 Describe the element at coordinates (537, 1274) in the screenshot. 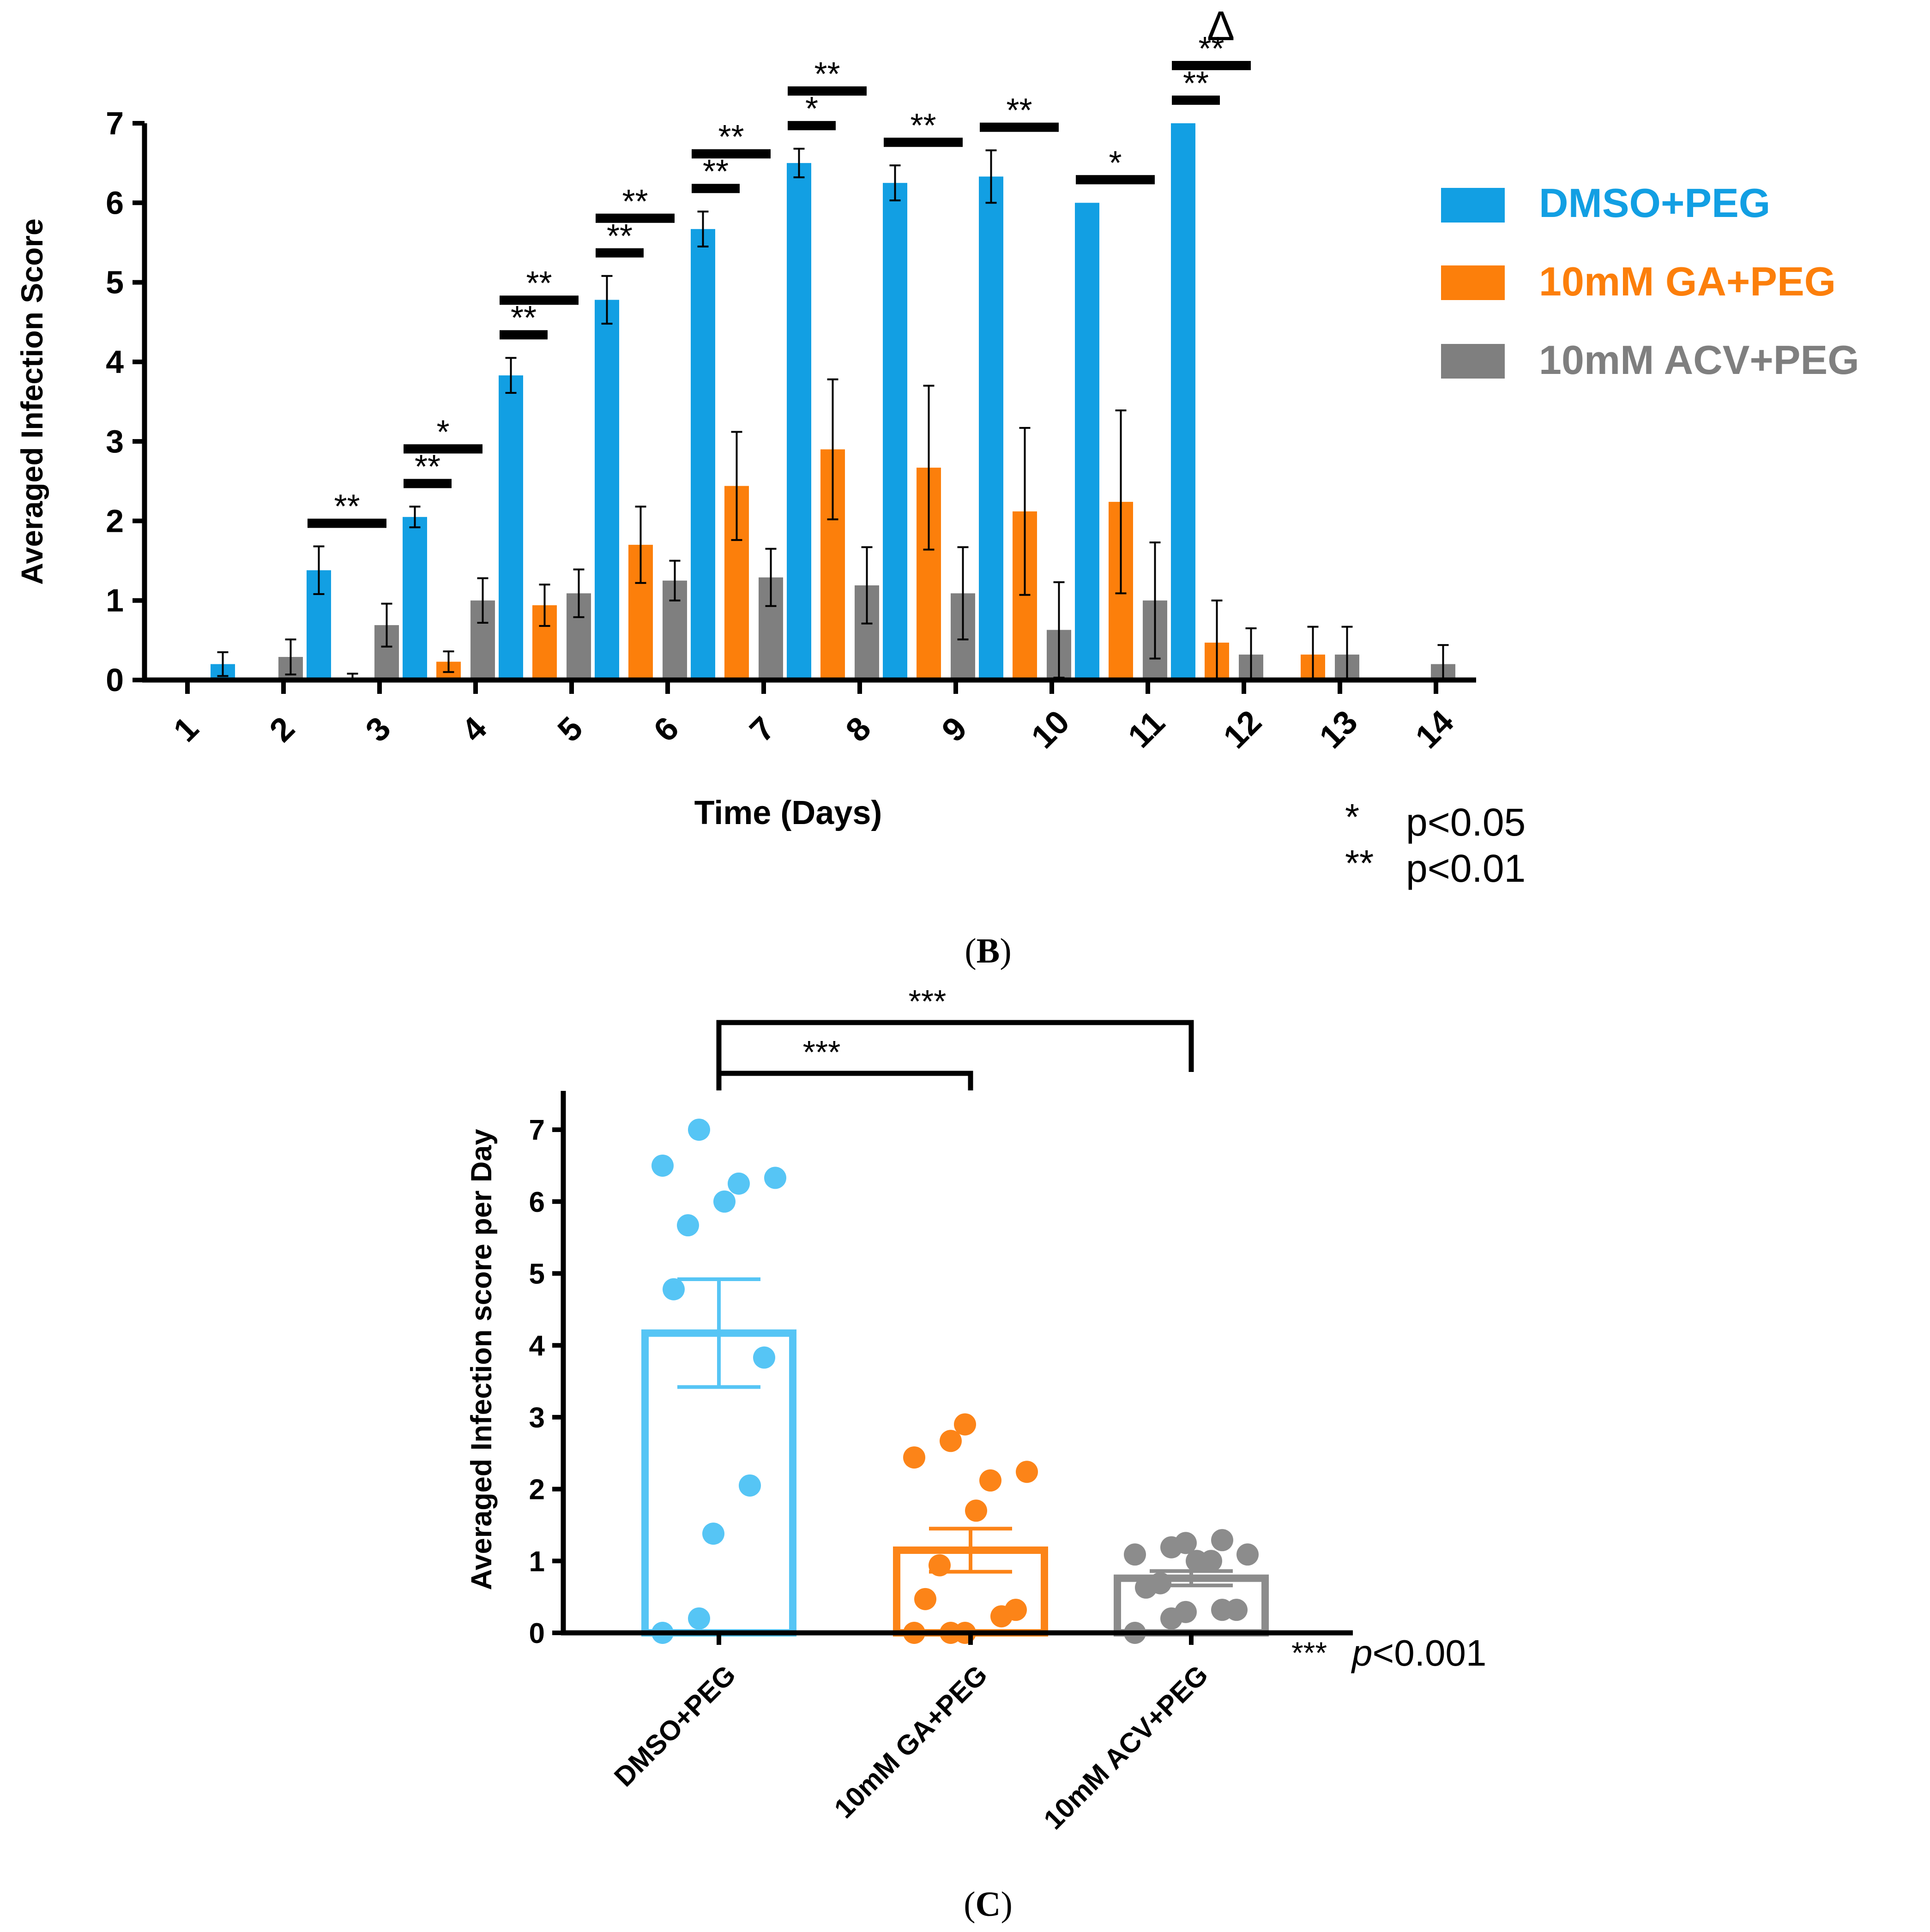

I see `panel-c-y-tick-label: 5` at that location.